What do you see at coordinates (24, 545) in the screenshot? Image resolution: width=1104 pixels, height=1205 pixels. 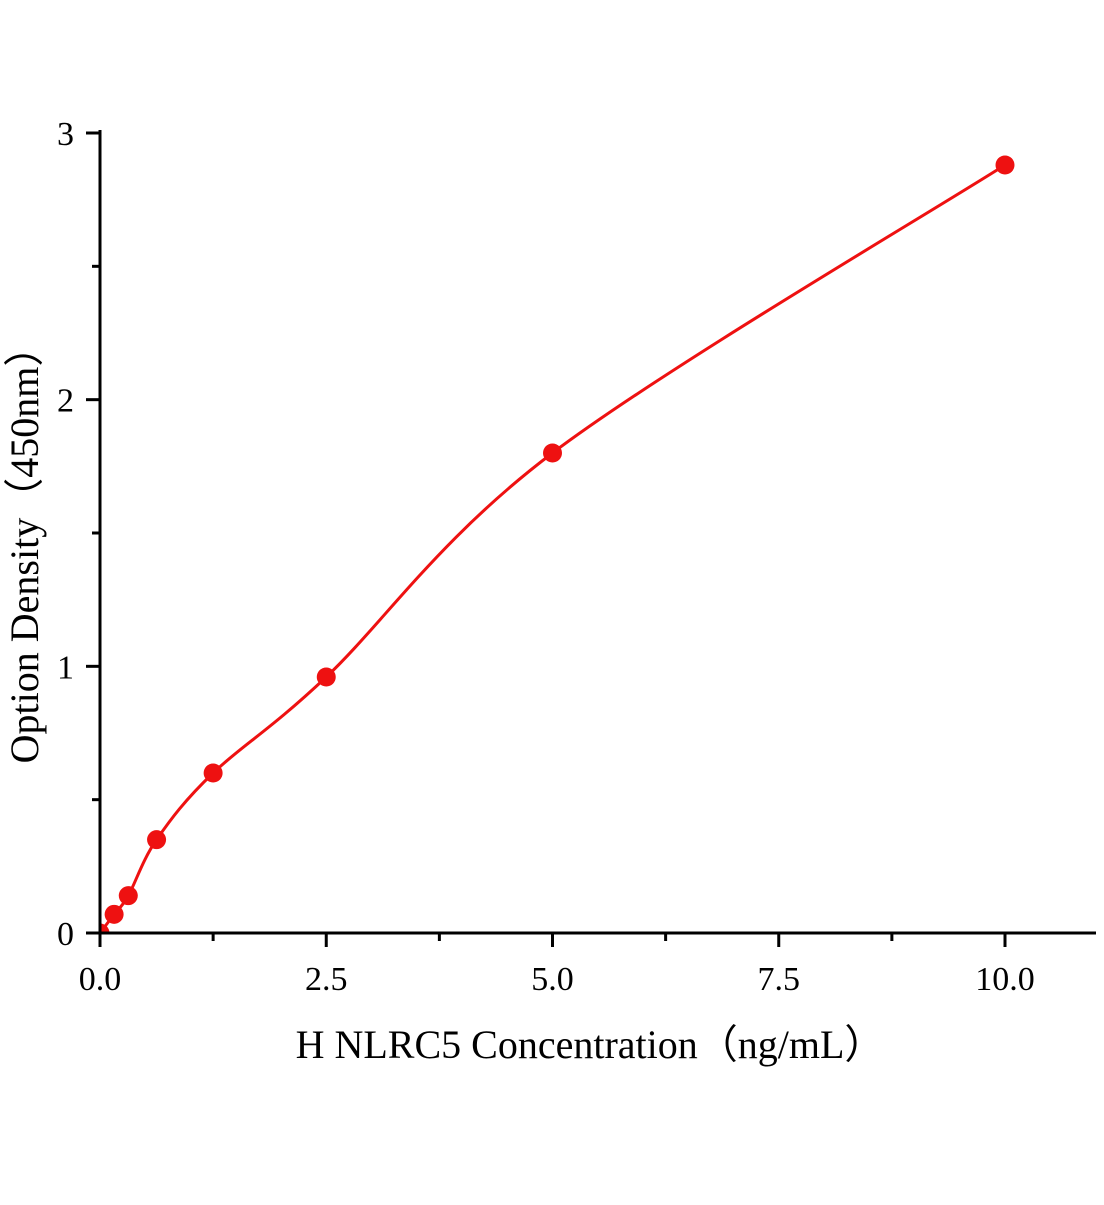 I see `y-axis-label: Option Density（450nm）` at bounding box center [24, 545].